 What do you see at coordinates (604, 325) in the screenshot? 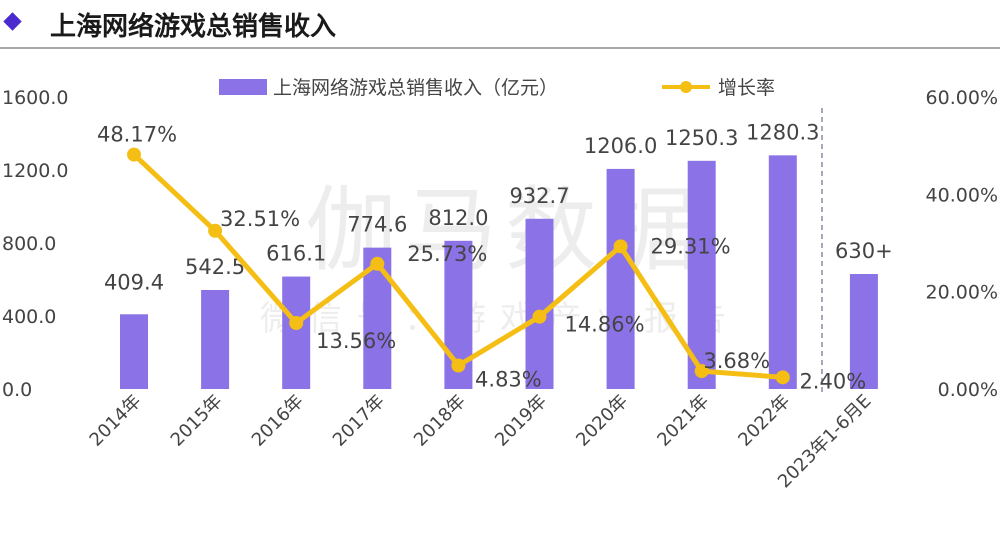
I see `growth-value-label: 14.86%` at bounding box center [604, 325].